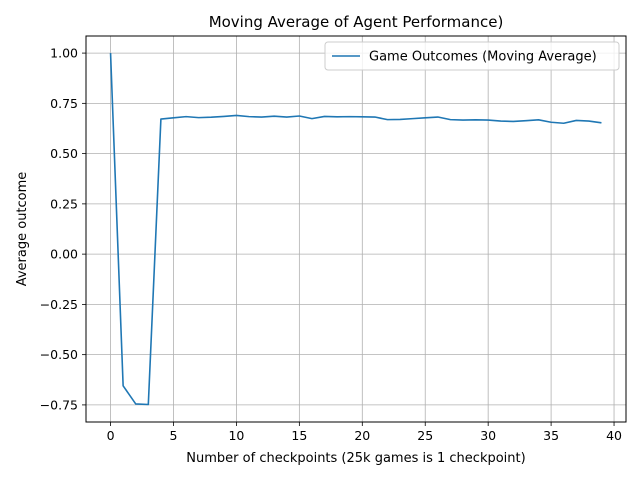 The width and height of the screenshot is (640, 480). Describe the element at coordinates (174, 435) in the screenshot. I see `x-tick-label: 5` at that location.